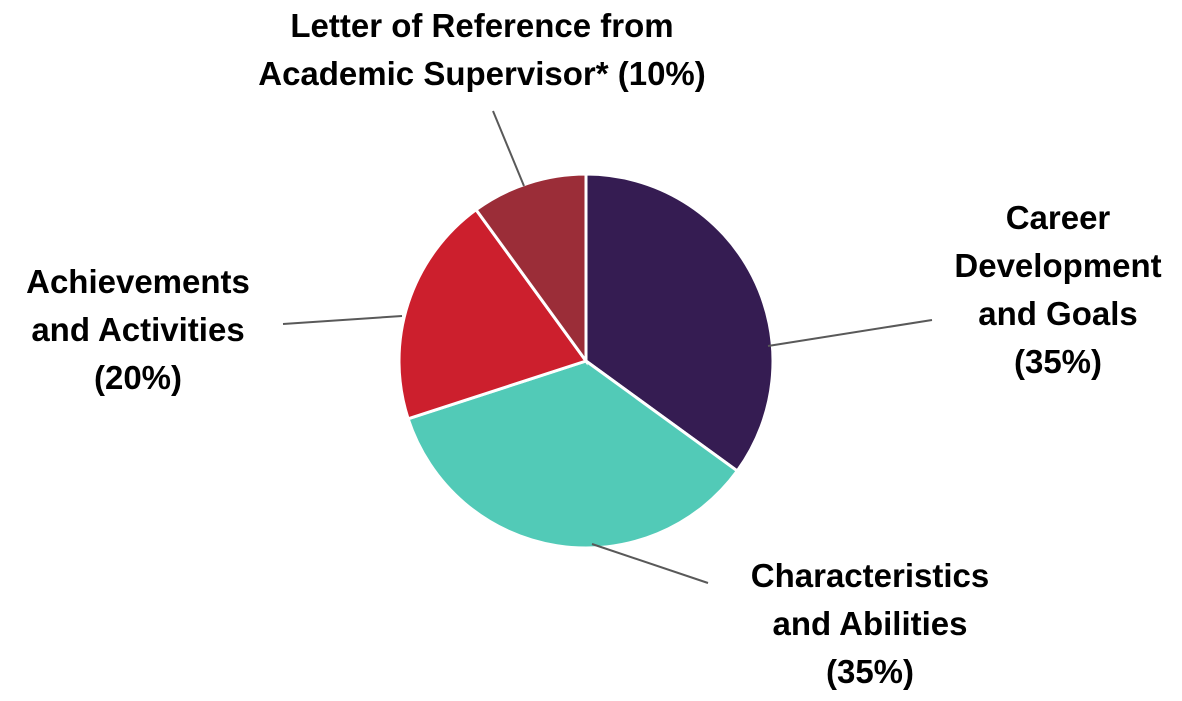 The width and height of the screenshot is (1182, 701). I want to click on data-label-characteristics: Characteristics and Abilities (35%), so click(870, 624).